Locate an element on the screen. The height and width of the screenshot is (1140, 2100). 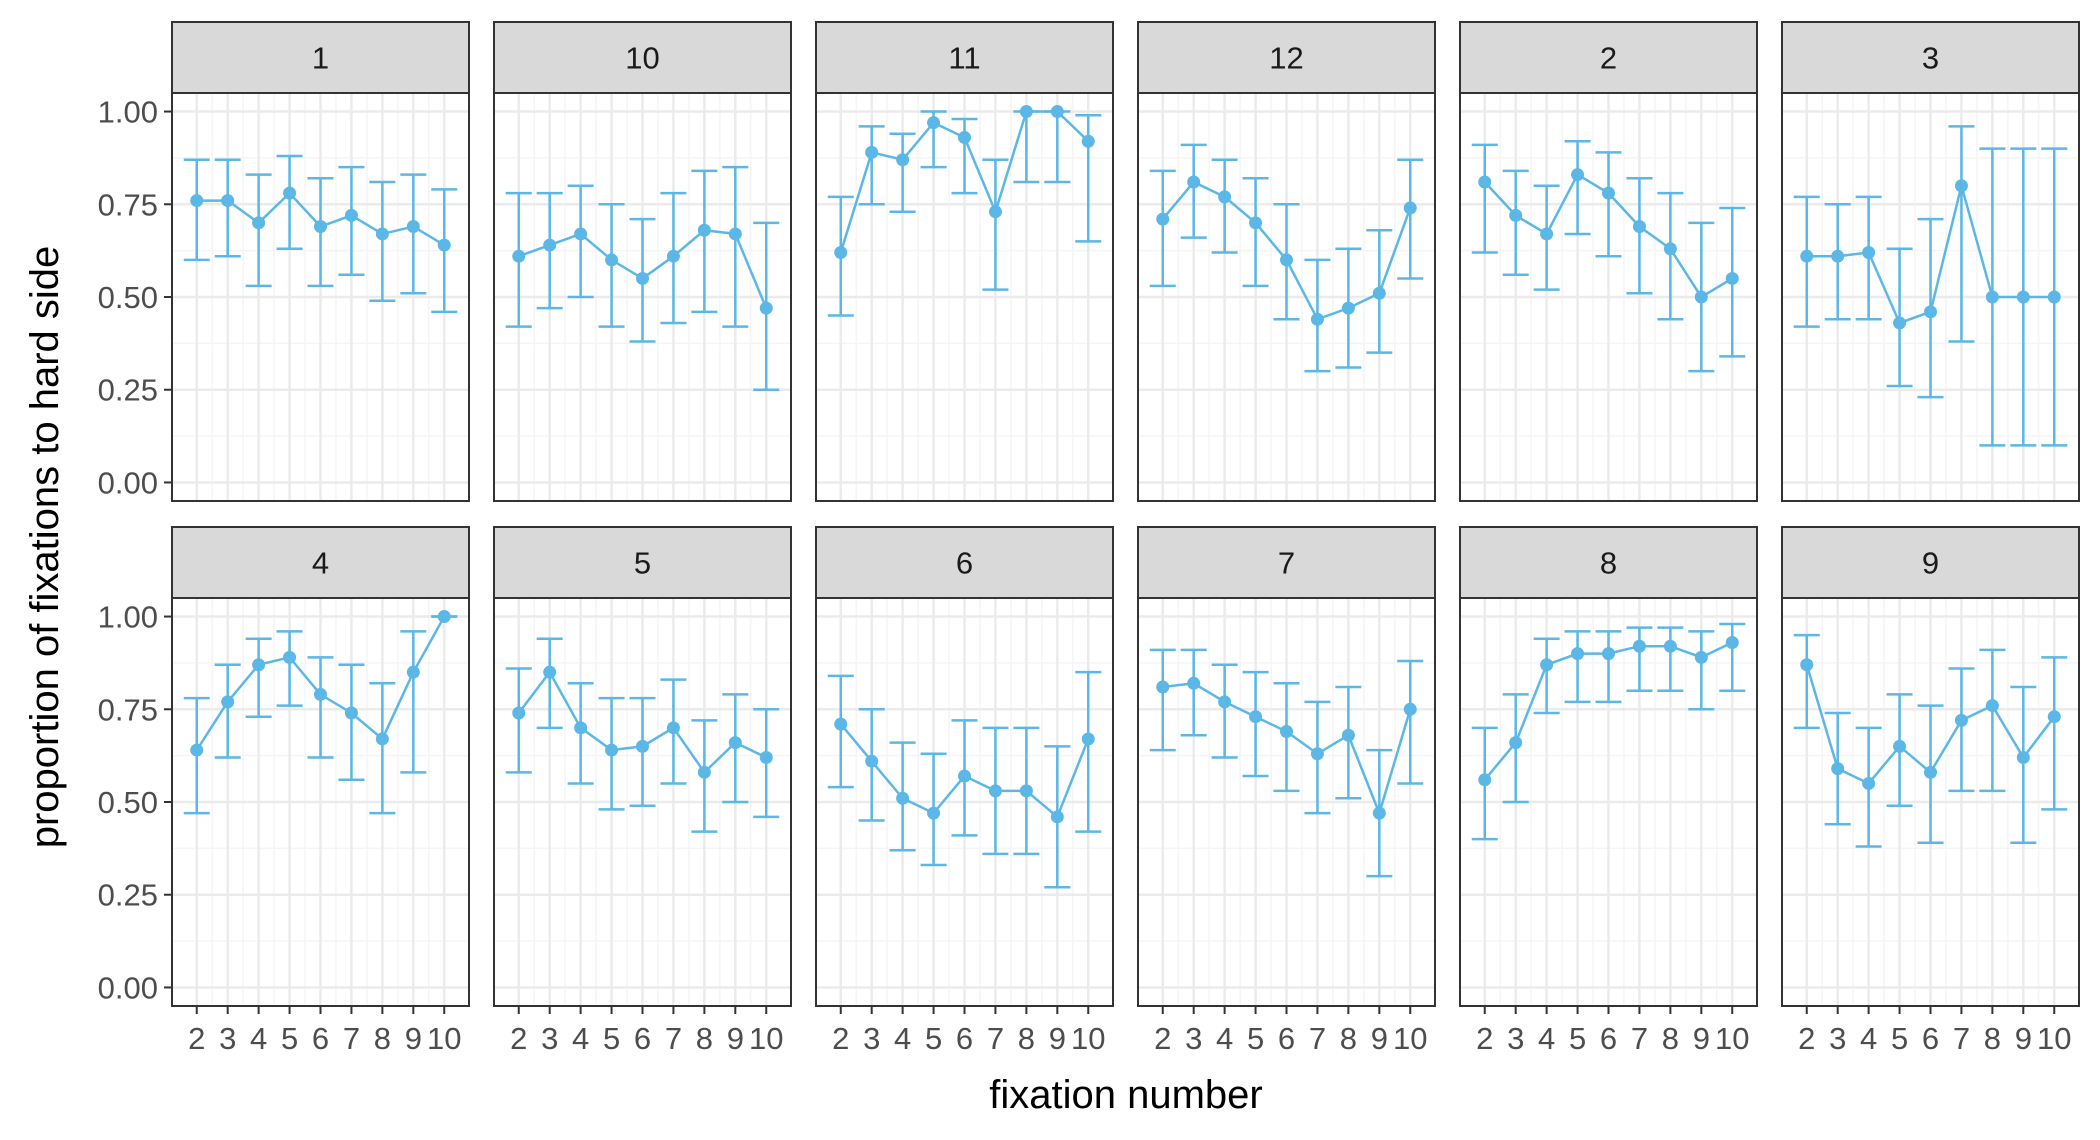
facet-strip-label: 2 is located at coordinates (1608, 58).